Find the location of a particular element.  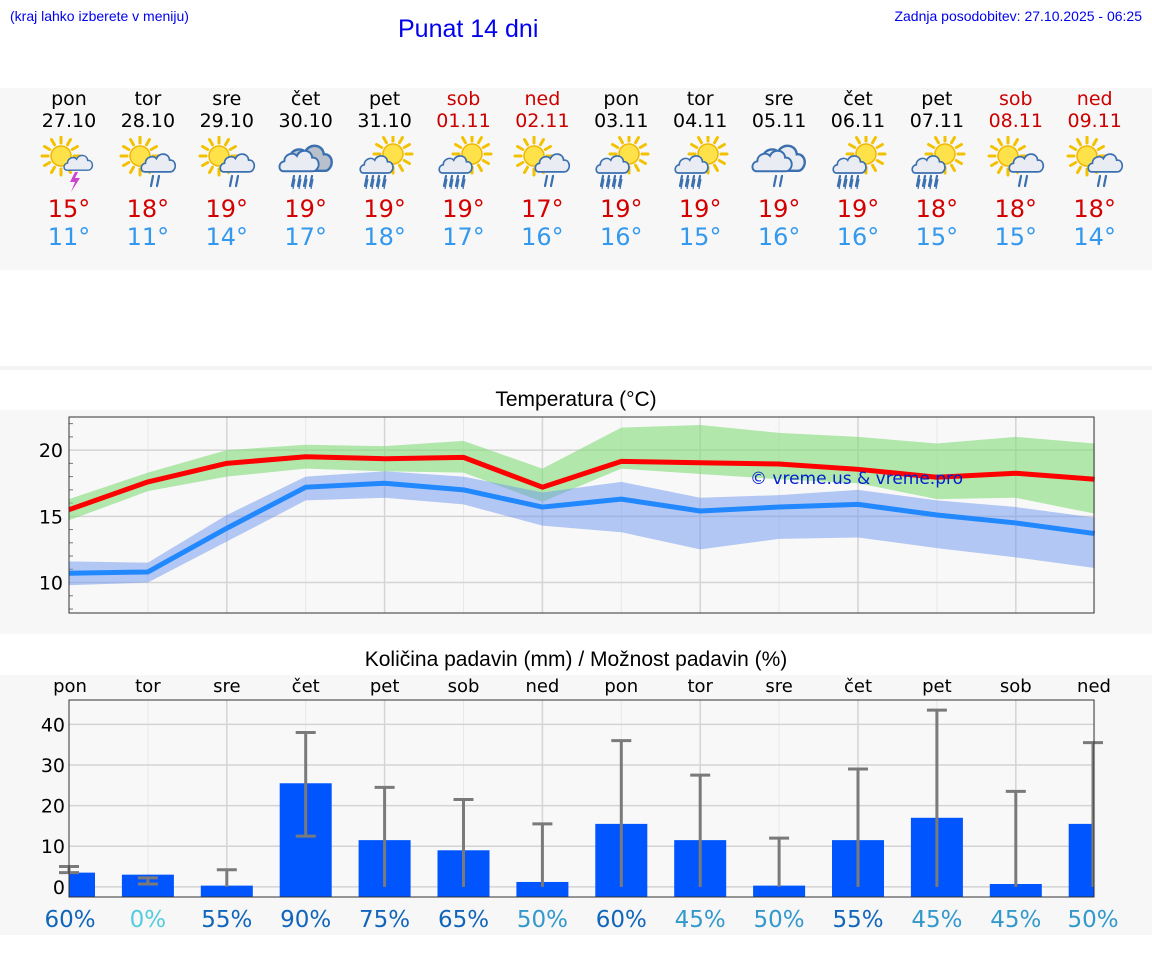

precipitation-probability: 55% is located at coordinates (857, 920).